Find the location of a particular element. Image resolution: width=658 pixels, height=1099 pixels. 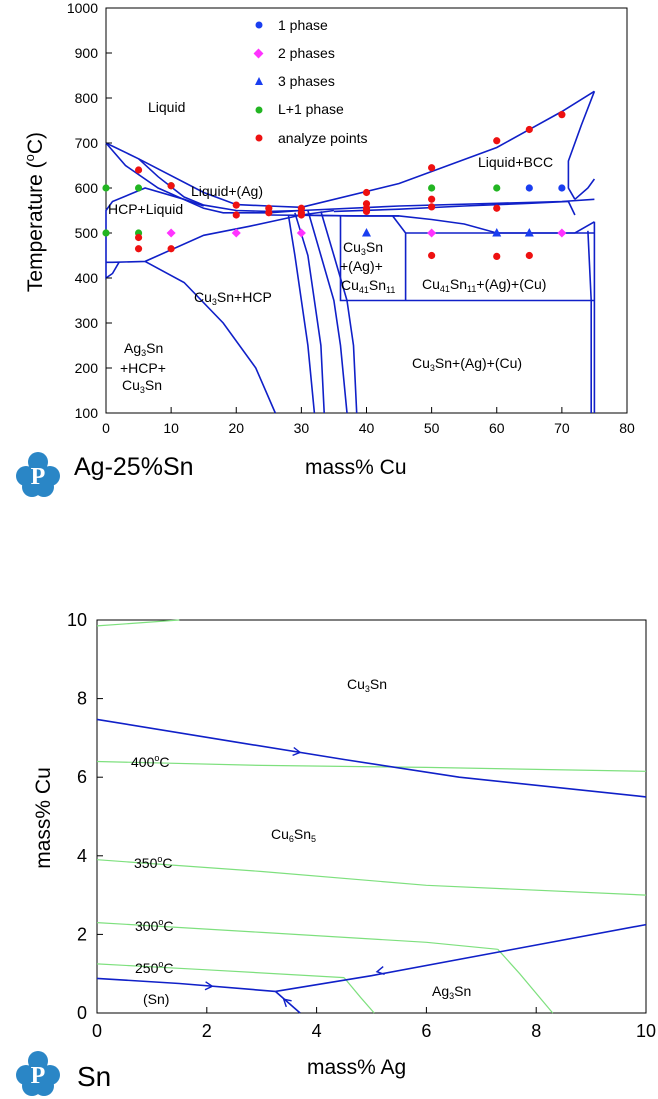

y-tick-label: 6 is located at coordinates (82, 777).